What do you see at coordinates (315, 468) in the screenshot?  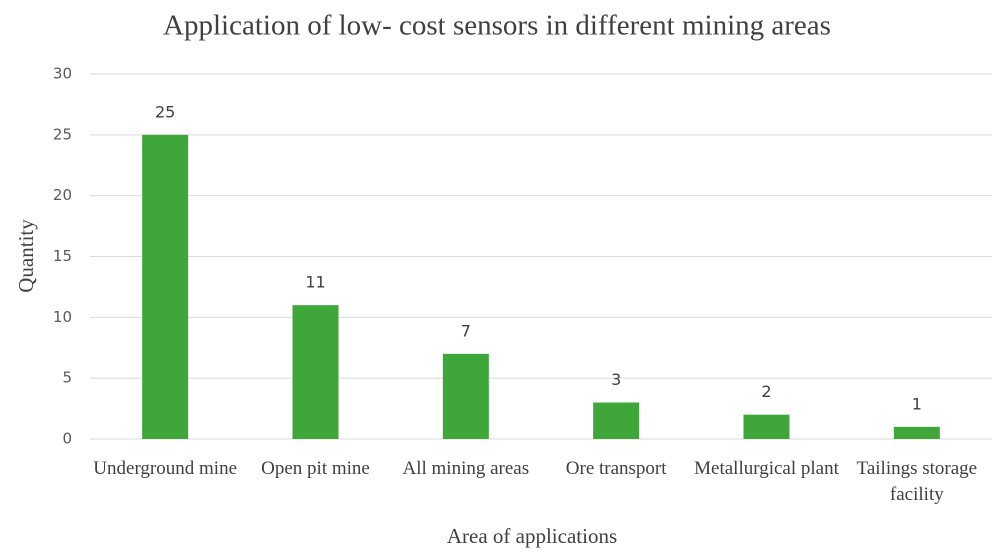 I see `x-tick-label: Open pit mine` at bounding box center [315, 468].